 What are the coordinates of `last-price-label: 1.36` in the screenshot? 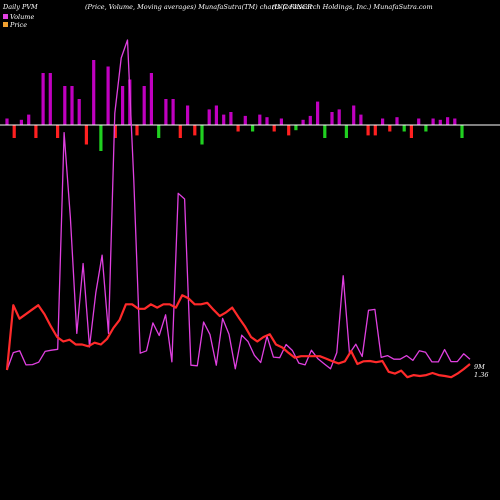 It's located at (481, 375).